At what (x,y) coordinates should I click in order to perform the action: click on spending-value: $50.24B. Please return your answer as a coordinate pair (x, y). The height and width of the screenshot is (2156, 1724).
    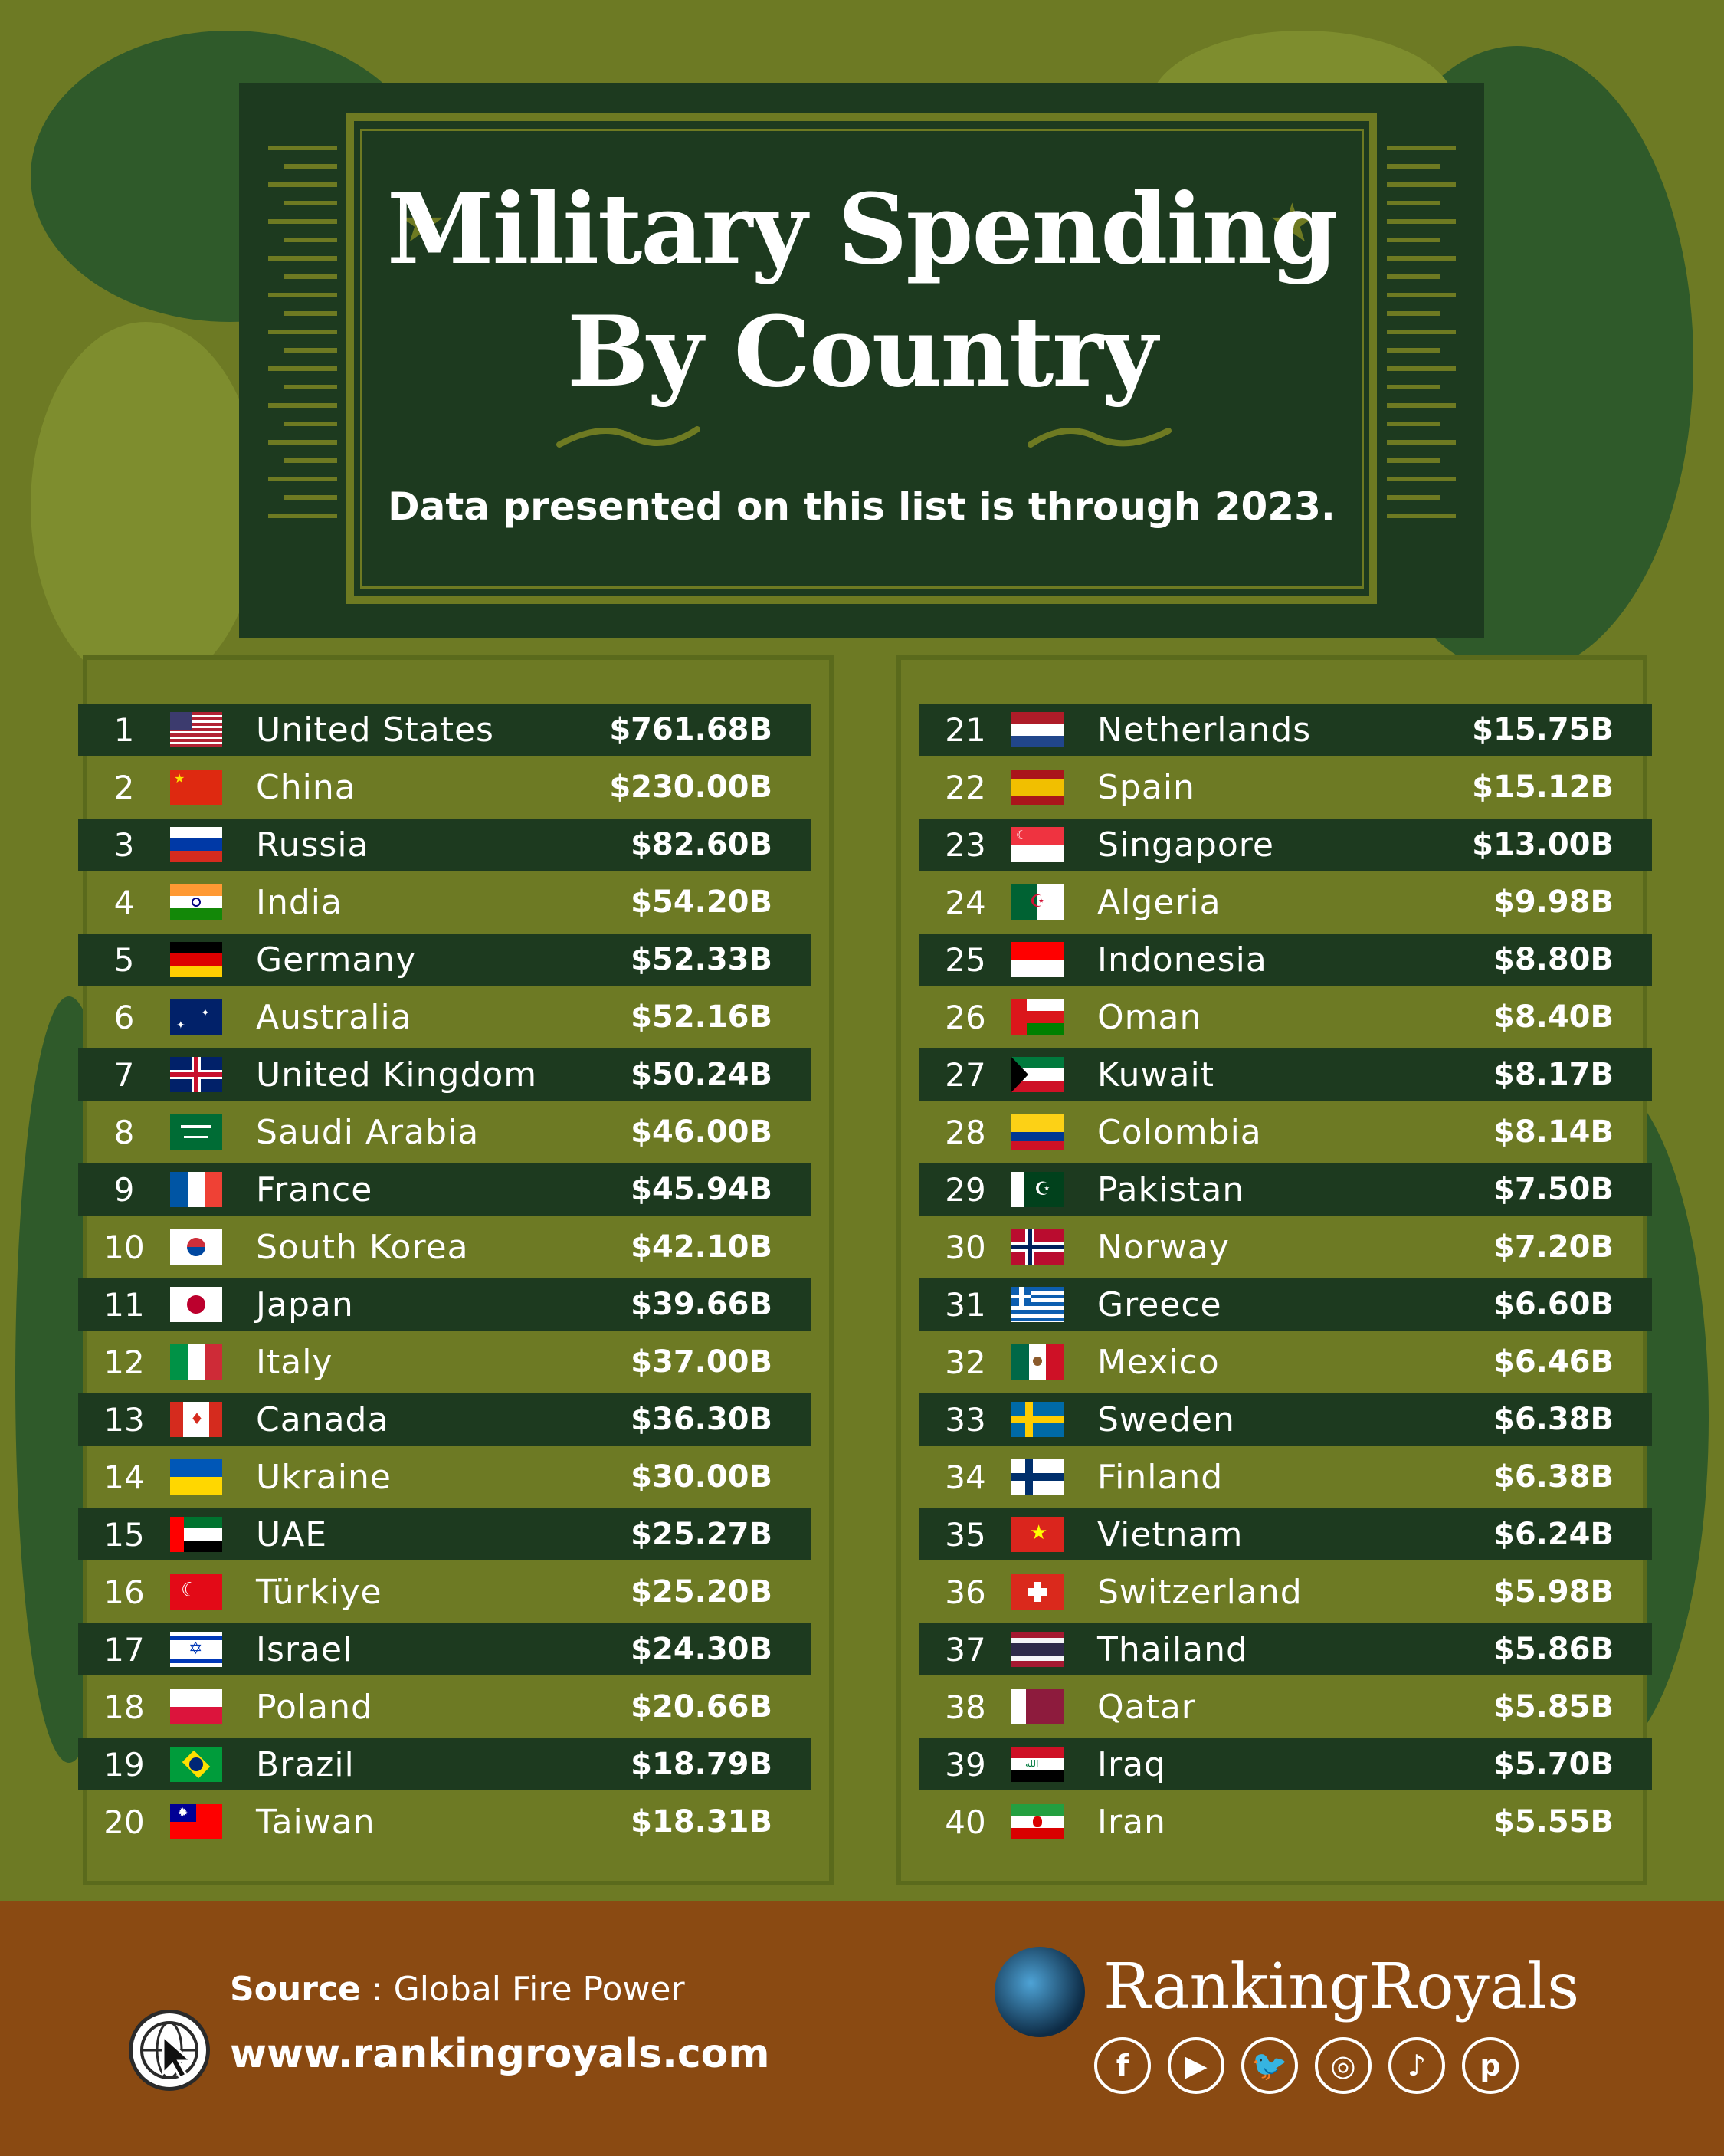
    Looking at the image, I should click on (701, 1074).